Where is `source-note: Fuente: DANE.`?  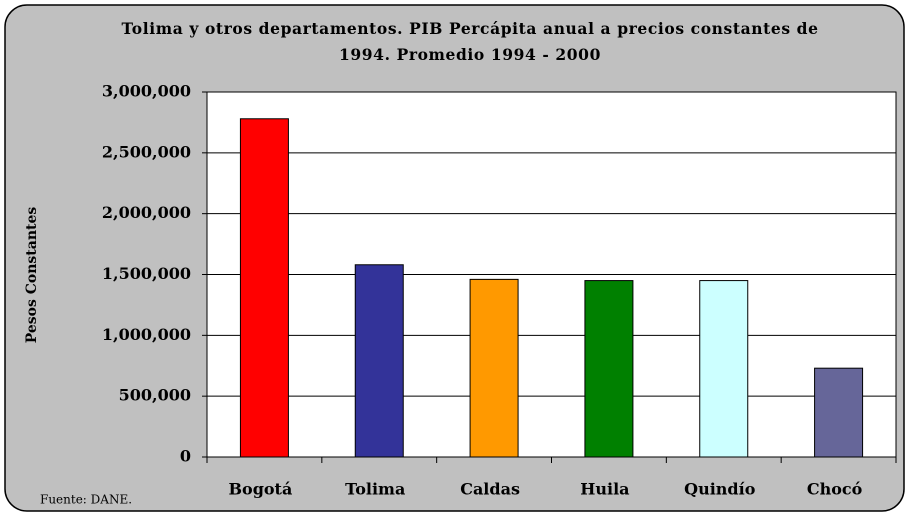
source-note: Fuente: DANE. is located at coordinates (86, 500).